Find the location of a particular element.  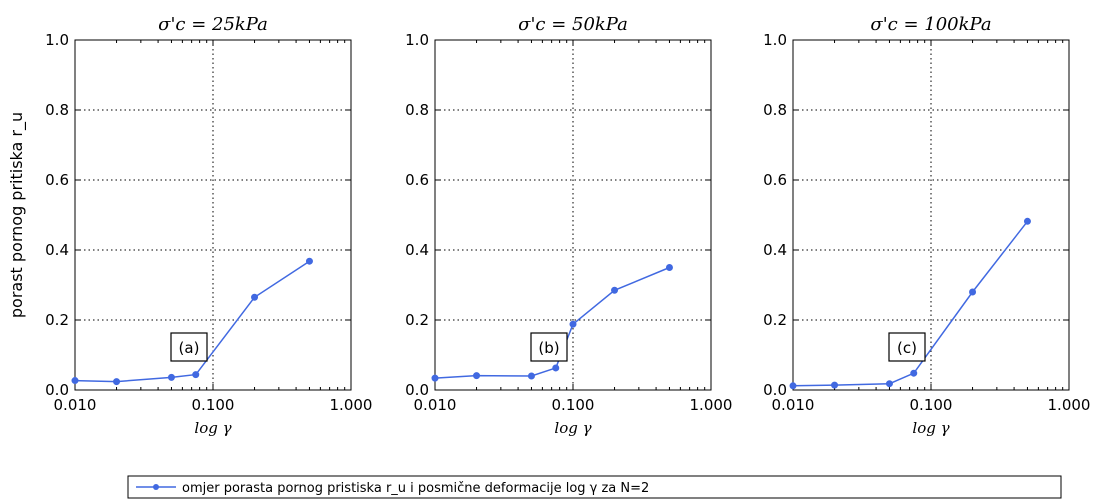

chart-title: σ'c = 25kPa is located at coordinates (213, 24).